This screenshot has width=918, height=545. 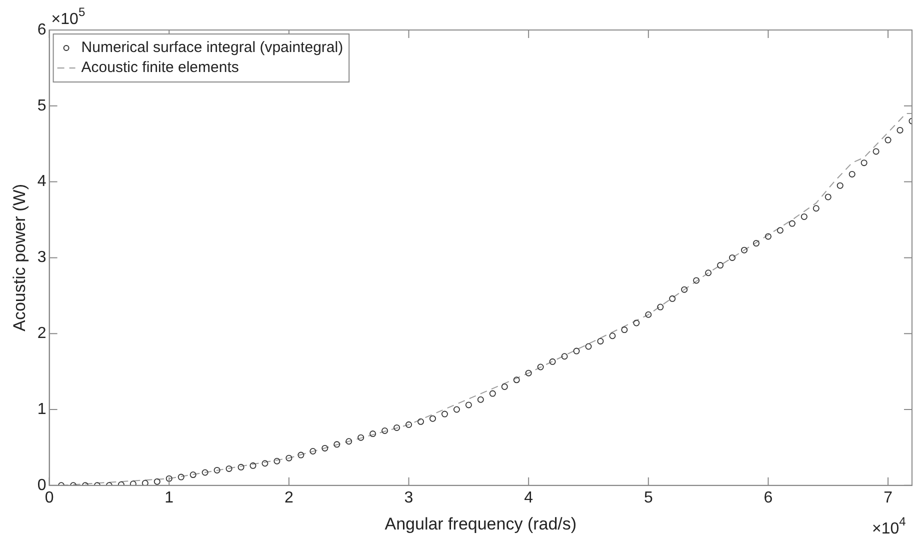 I want to click on x-tick-label: 4, so click(x=529, y=497).